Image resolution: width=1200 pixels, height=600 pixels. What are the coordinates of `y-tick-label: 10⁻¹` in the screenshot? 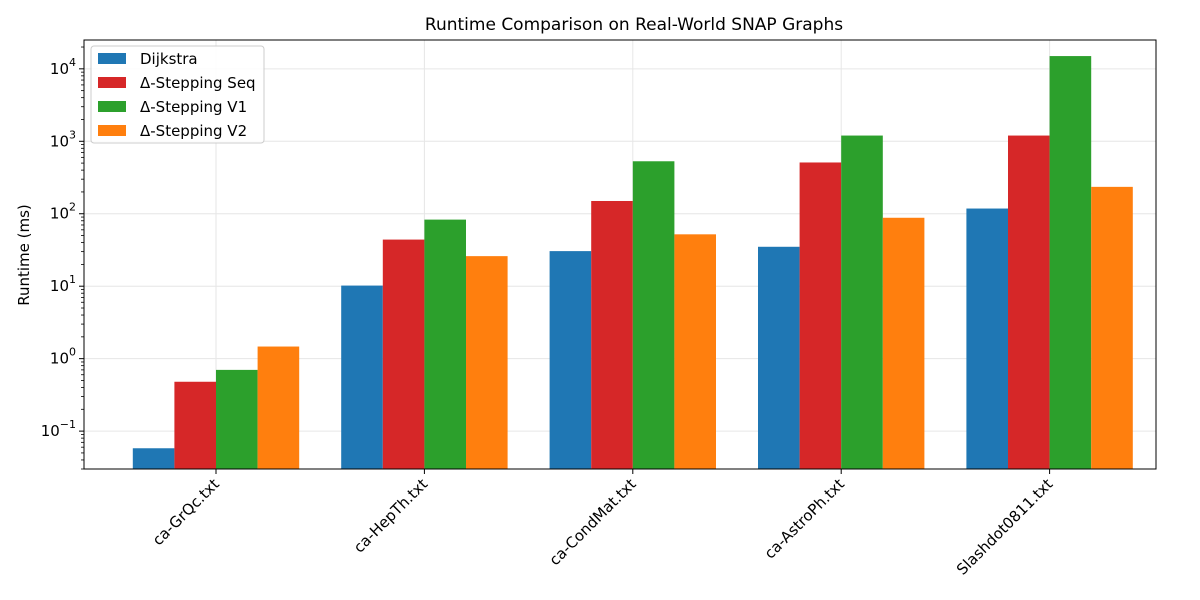 It's located at (58, 429).